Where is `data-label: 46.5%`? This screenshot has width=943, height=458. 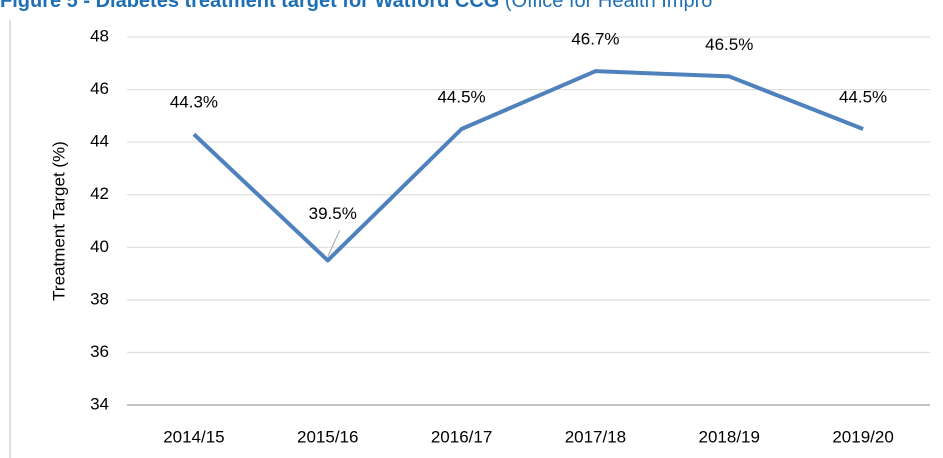
data-label: 46.5% is located at coordinates (729, 44).